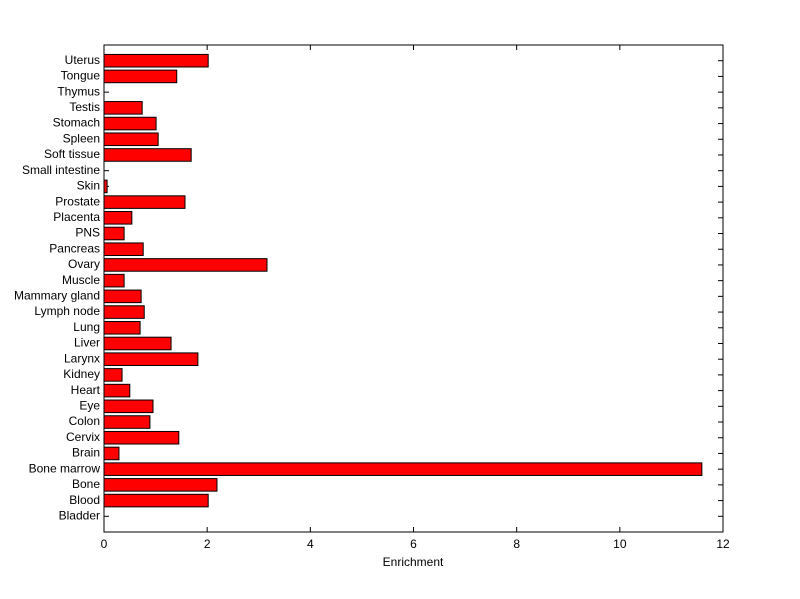 The image size is (800, 599). What do you see at coordinates (79, 515) in the screenshot?
I see `y-tick-label: Bladder` at bounding box center [79, 515].